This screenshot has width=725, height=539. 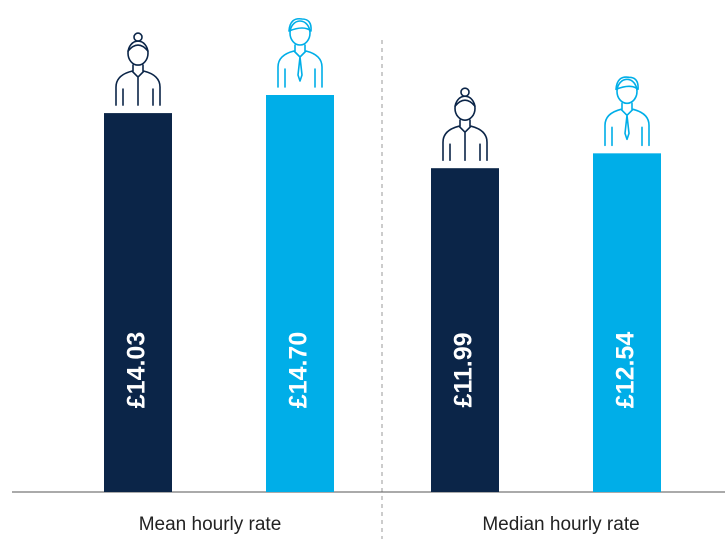 I want to click on value-label: £14.70, so click(x=299, y=370).